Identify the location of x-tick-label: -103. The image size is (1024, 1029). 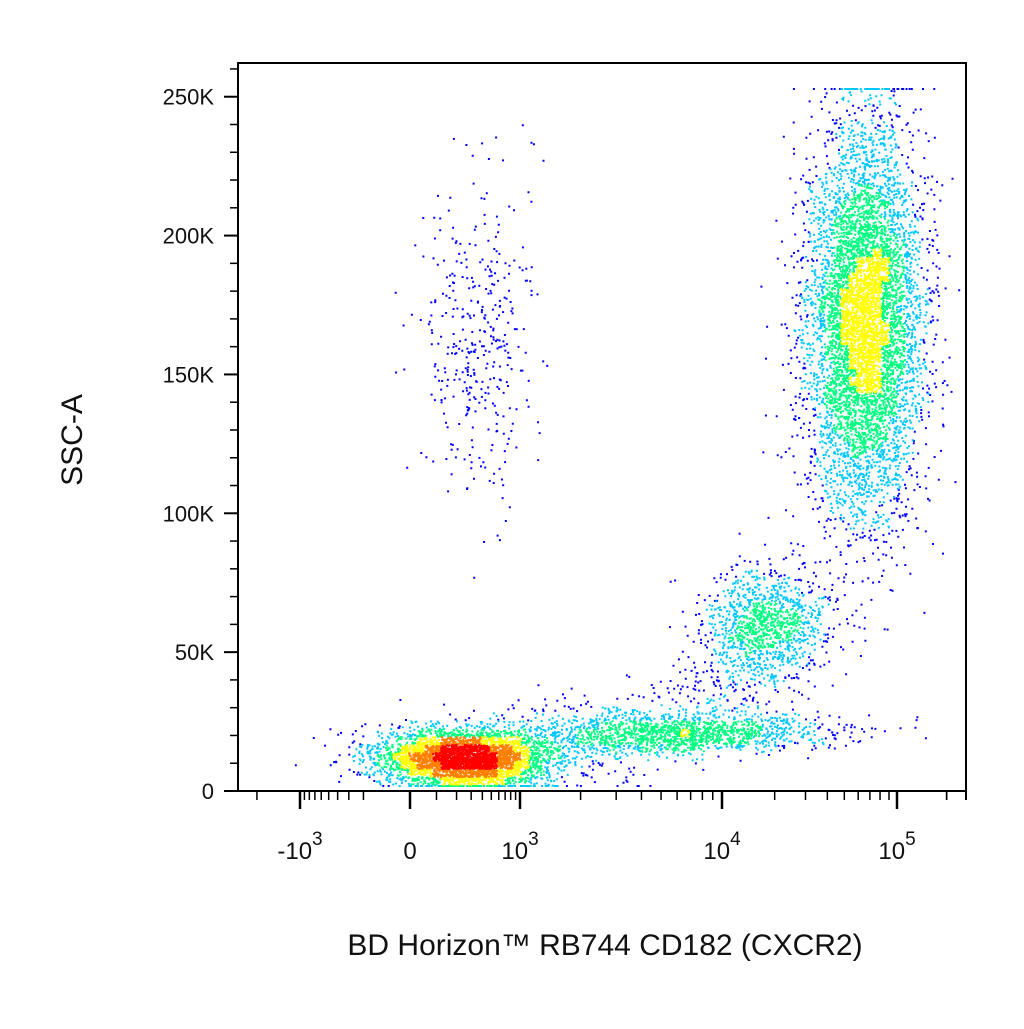
(299, 847).